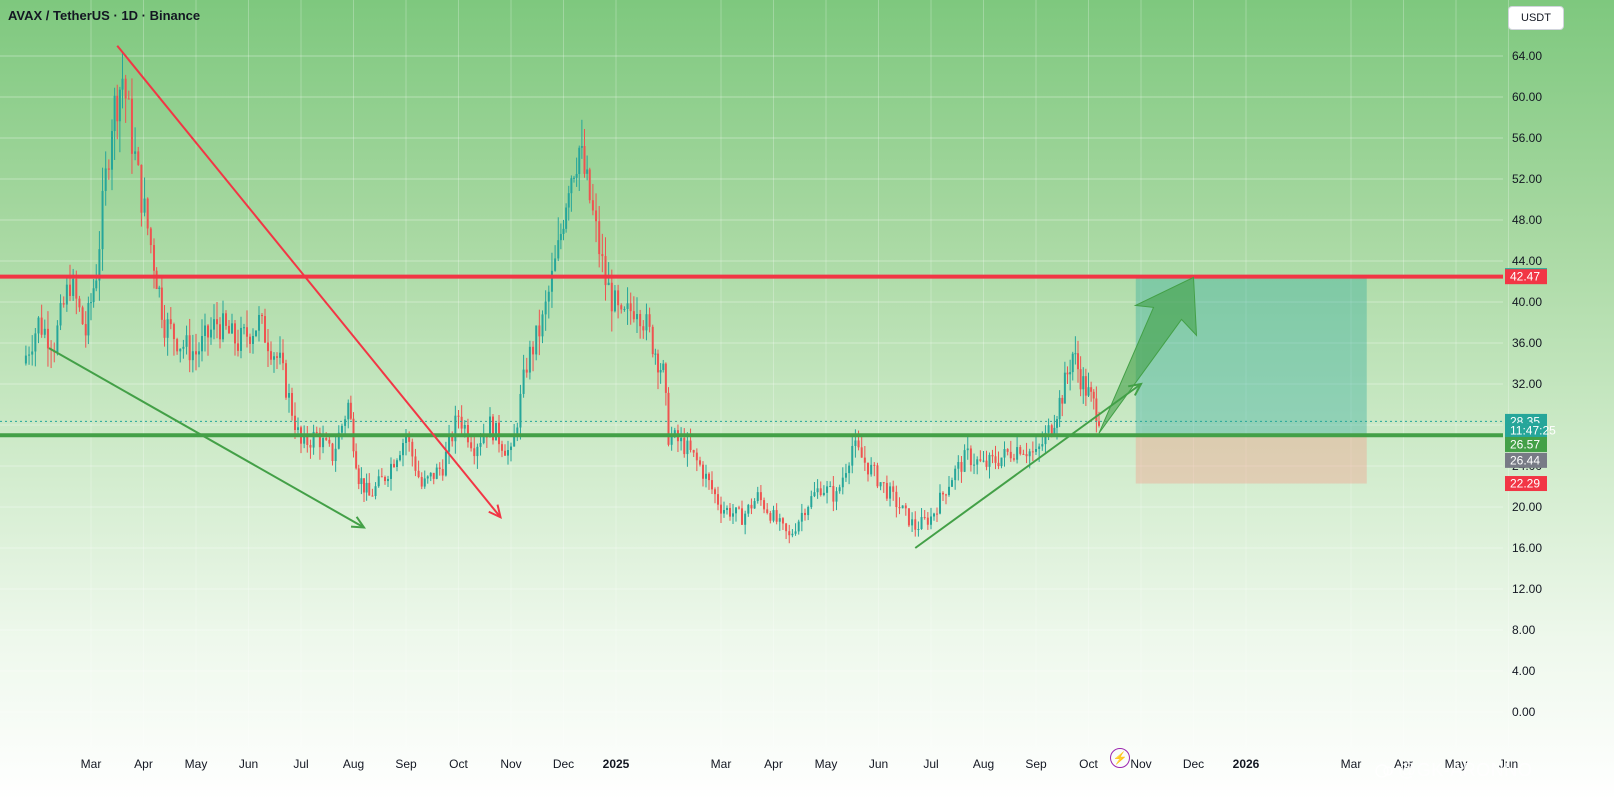 The width and height of the screenshot is (1614, 800). Describe the element at coordinates (1527, 384) in the screenshot. I see `y-axis-label: 32.00` at that location.